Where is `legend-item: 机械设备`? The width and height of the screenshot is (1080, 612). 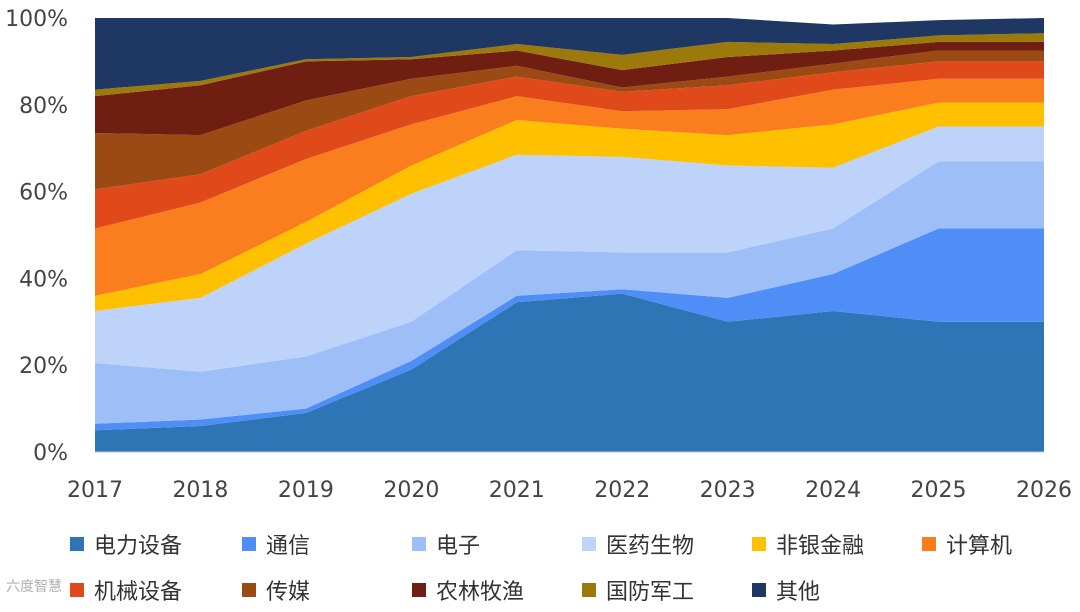
legend-item: 机械设备 is located at coordinates (126, 590).